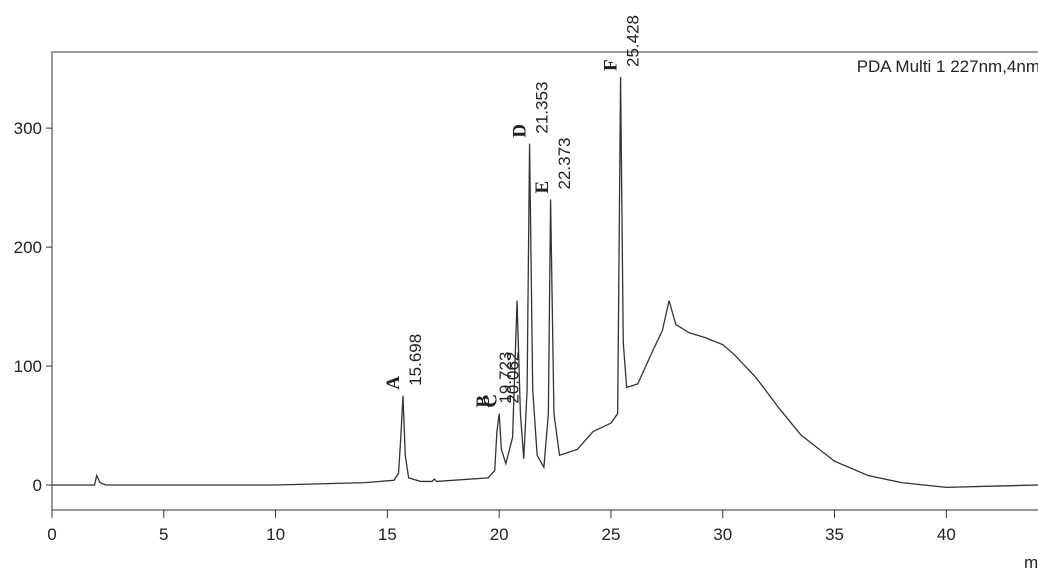 The width and height of the screenshot is (1038, 576). Describe the element at coordinates (505, 378) in the screenshot. I see `retention-time: 19.723` at that location.